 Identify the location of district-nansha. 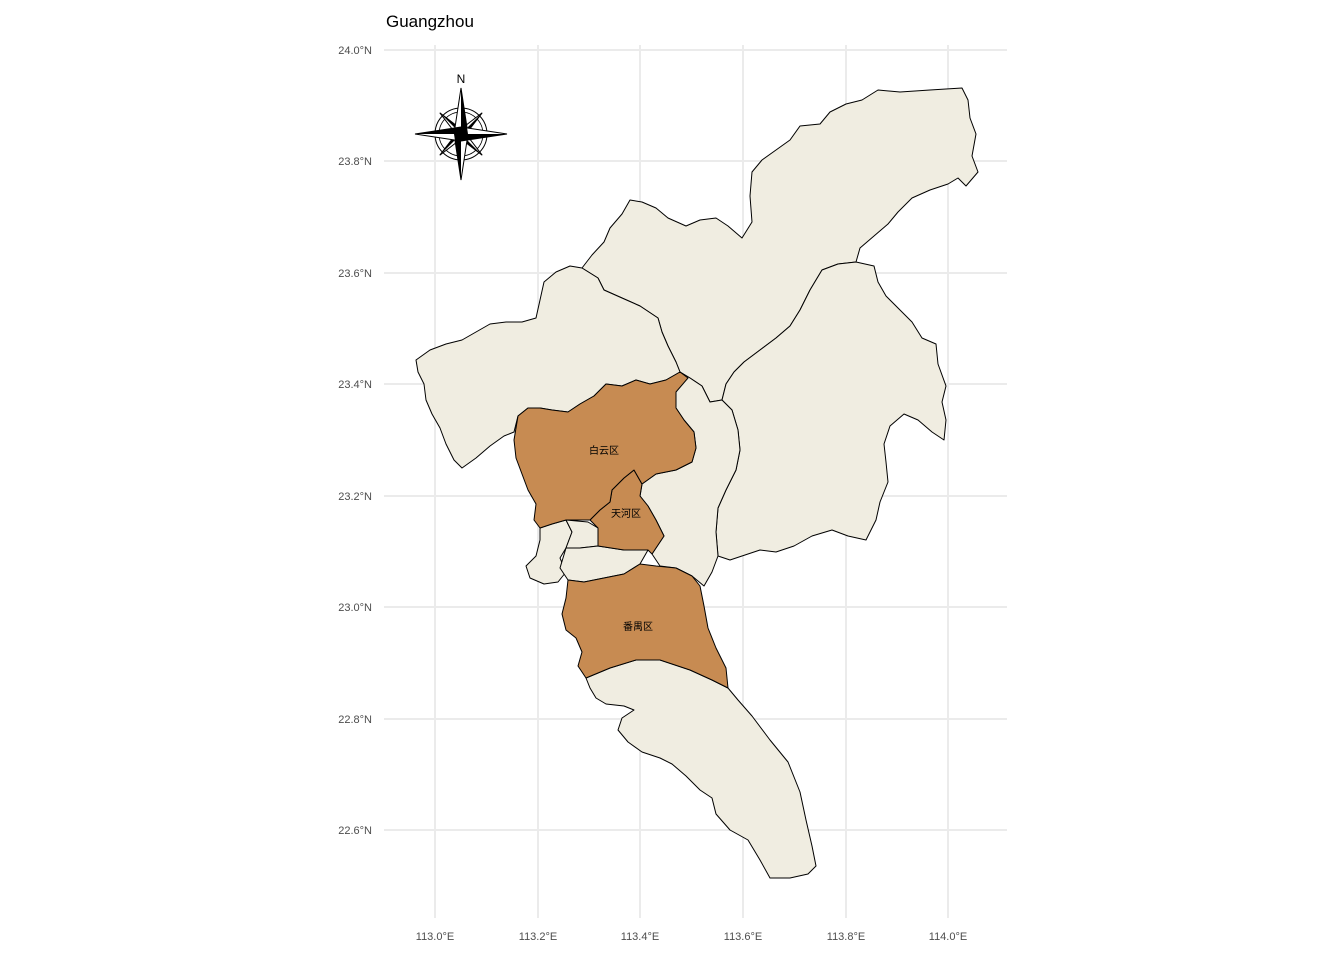
(701, 769).